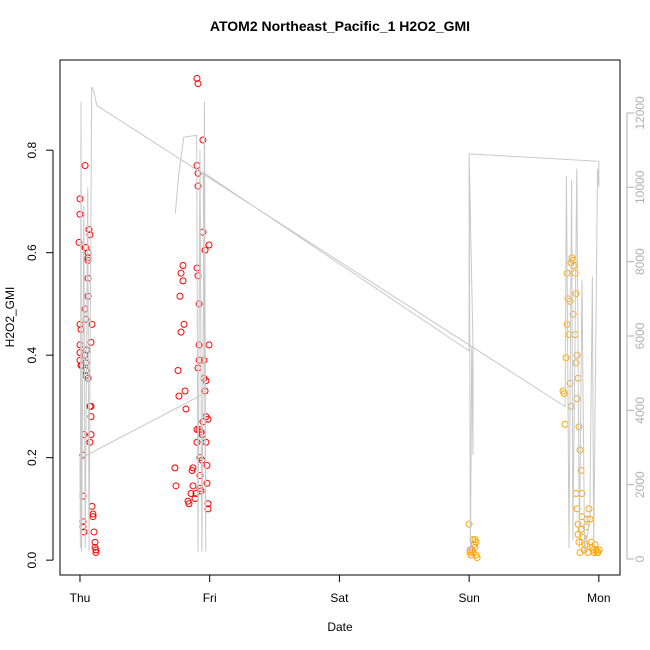 Image resolution: width=650 pixels, height=650 pixels. Describe the element at coordinates (339, 598) in the screenshot. I see `x-tick-label: Sat` at that location.